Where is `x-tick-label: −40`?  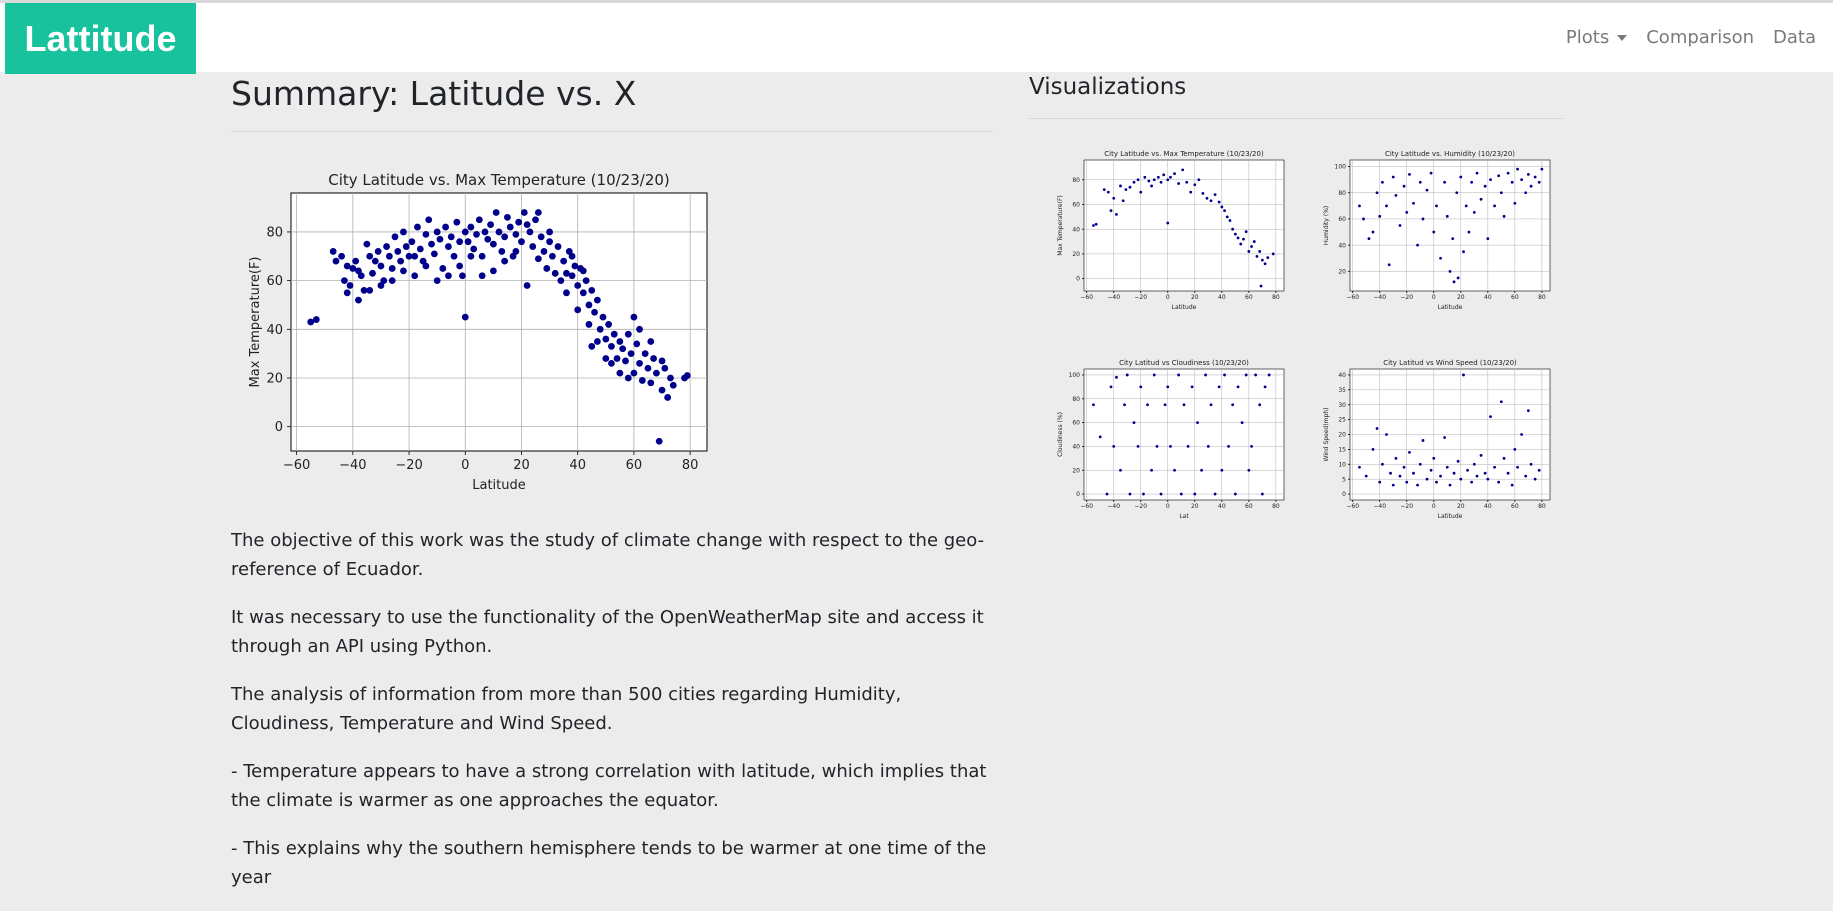
x-tick-label: −40 is located at coordinates (1379, 506).